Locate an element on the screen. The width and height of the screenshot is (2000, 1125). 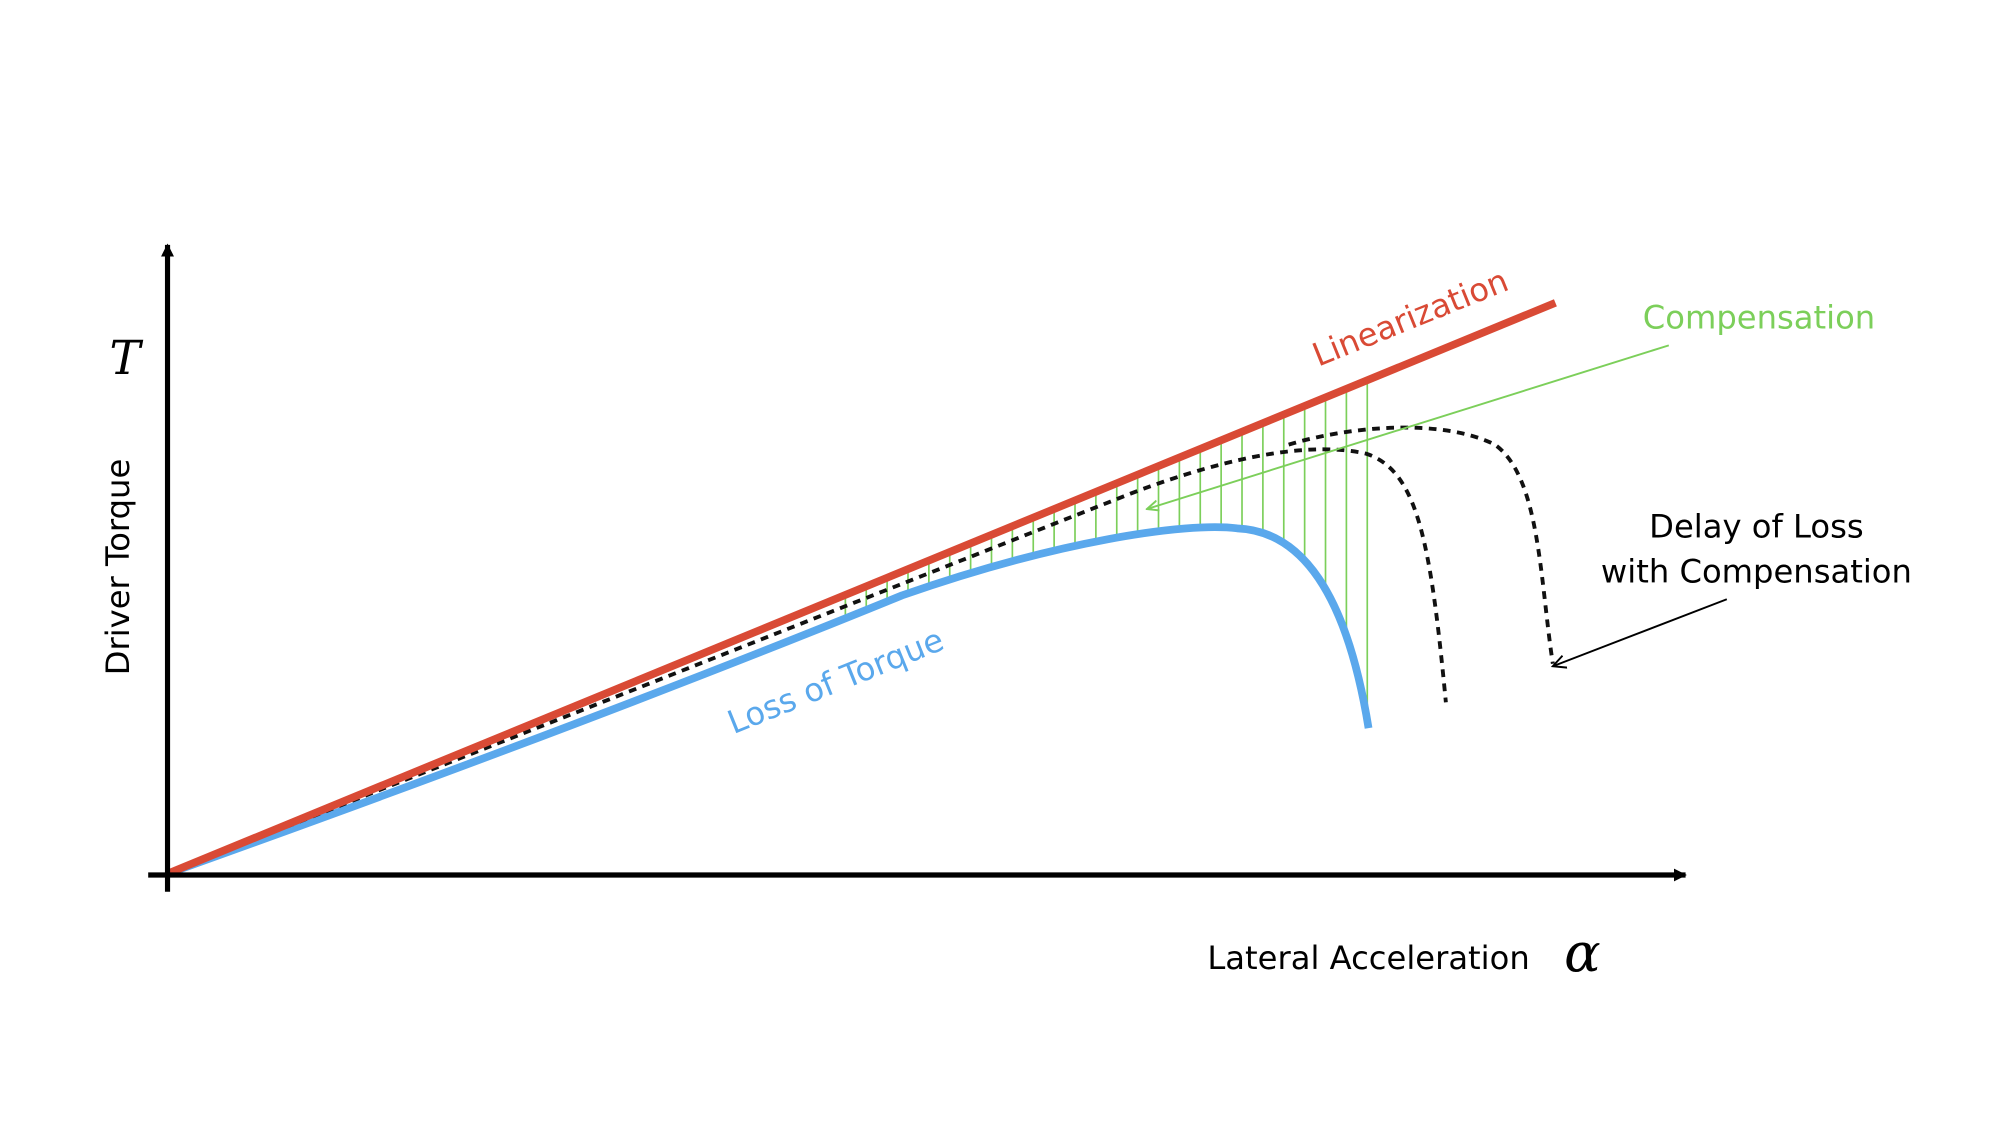
x-symbol: α is located at coordinates (1582, 952).